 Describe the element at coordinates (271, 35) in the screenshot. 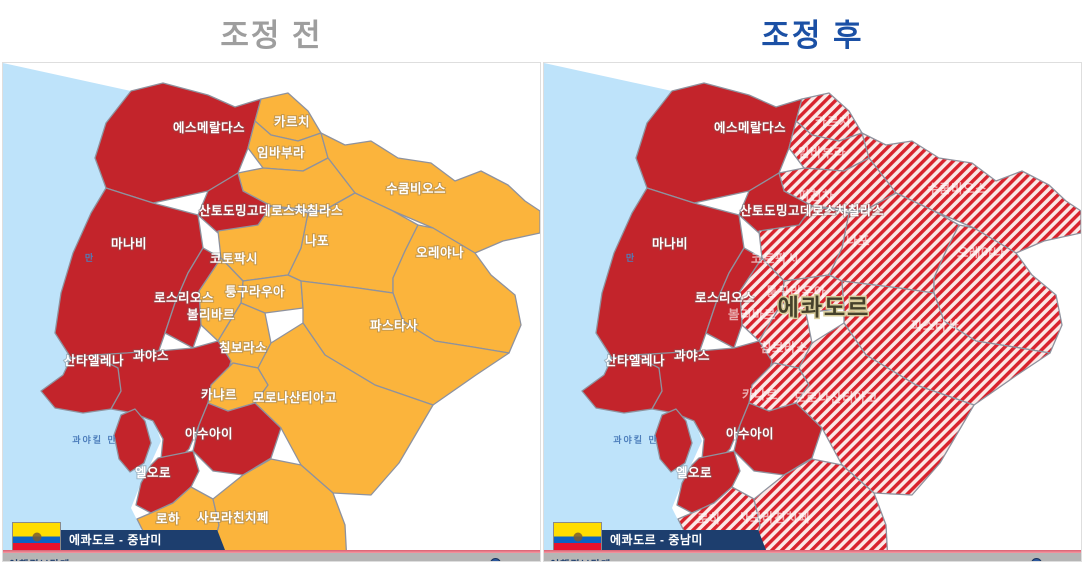

I see `title-before-adjustment: 조정 전` at that location.